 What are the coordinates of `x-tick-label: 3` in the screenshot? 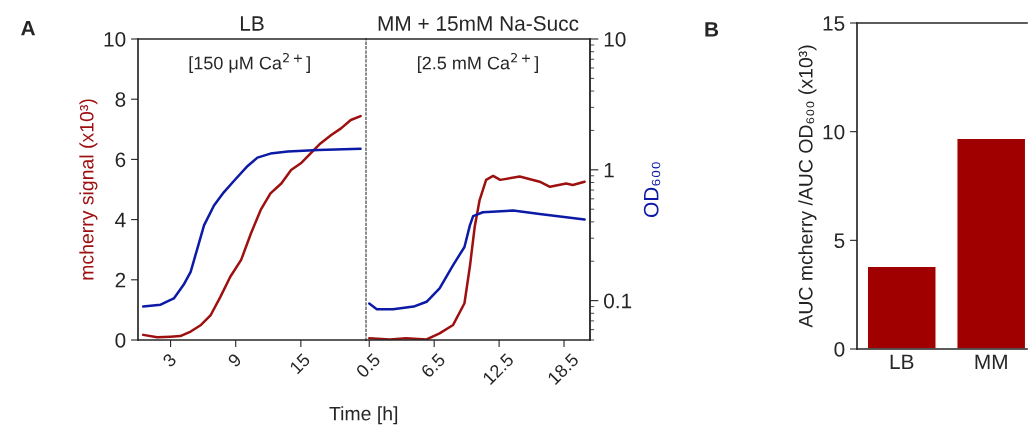 It's located at (169, 360).